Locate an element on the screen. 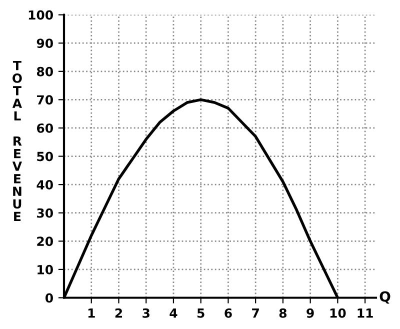 Image resolution: width=400 pixels, height=329 pixels. y-tick-label: 30 is located at coordinates (45, 213).